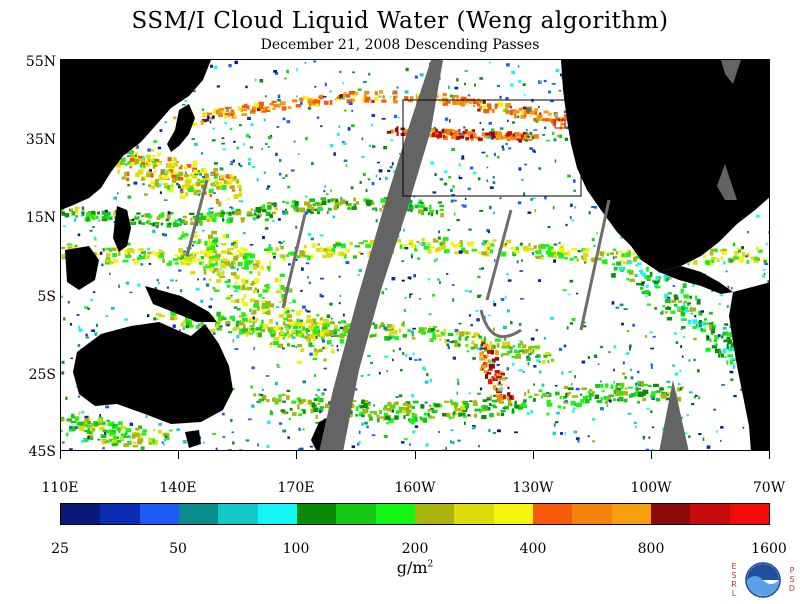 The width and height of the screenshot is (800, 604). I want to click on colorbar-label: 200, so click(415, 549).